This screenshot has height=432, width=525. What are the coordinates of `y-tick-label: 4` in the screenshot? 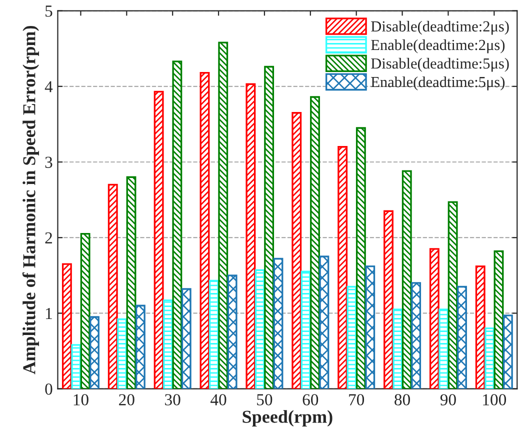 It's located at (48, 86).